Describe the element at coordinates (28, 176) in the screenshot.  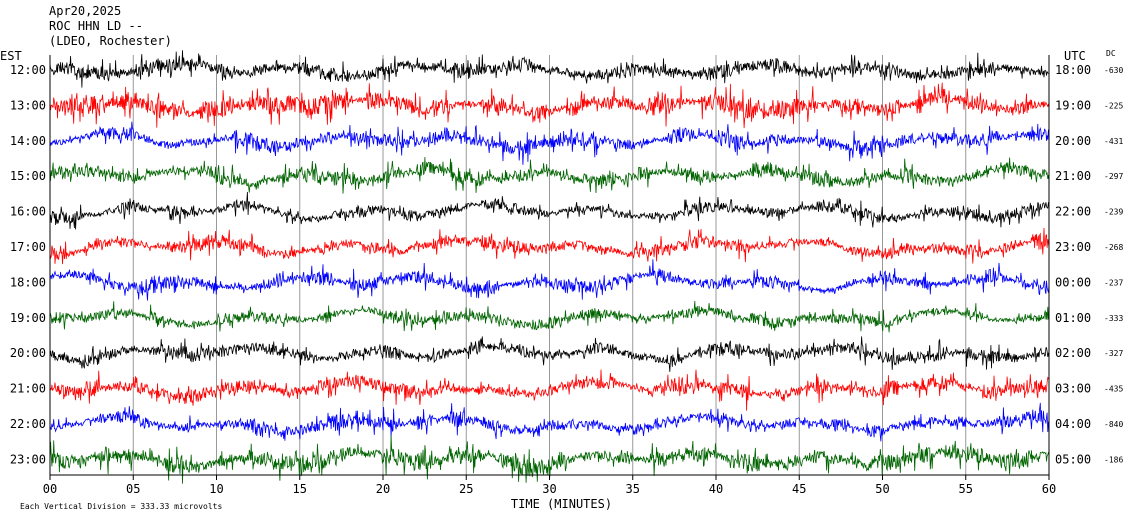
I see `est-time-label: 15:00` at that location.